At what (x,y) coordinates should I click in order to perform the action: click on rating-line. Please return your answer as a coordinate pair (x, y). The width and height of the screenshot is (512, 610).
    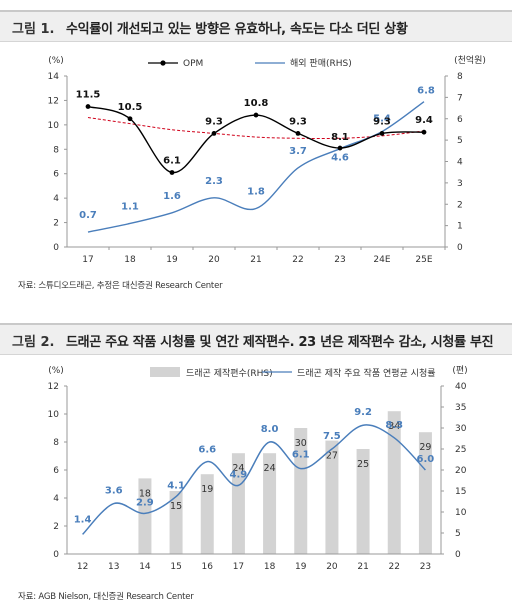
    Looking at the image, I should click on (254, 479).